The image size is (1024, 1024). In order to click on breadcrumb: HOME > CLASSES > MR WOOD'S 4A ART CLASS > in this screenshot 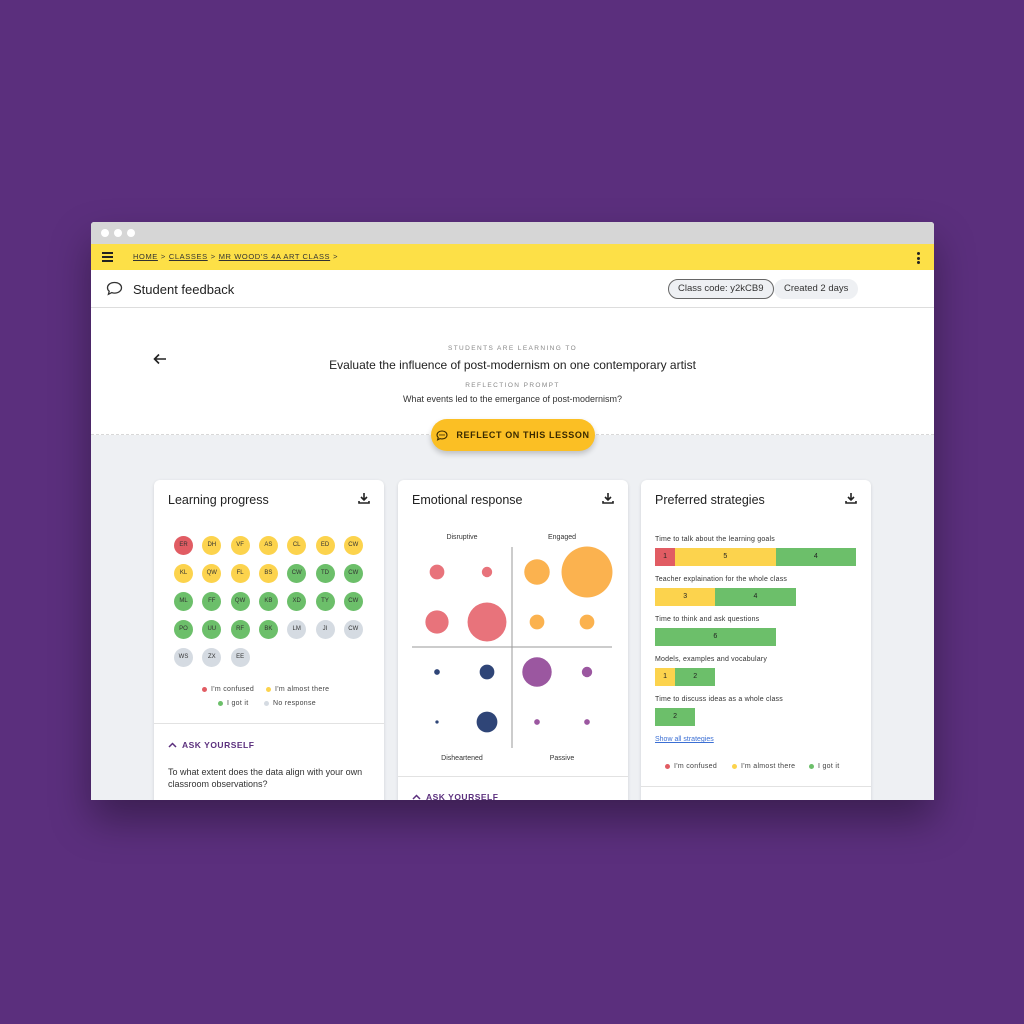, I will do `click(237, 256)`.